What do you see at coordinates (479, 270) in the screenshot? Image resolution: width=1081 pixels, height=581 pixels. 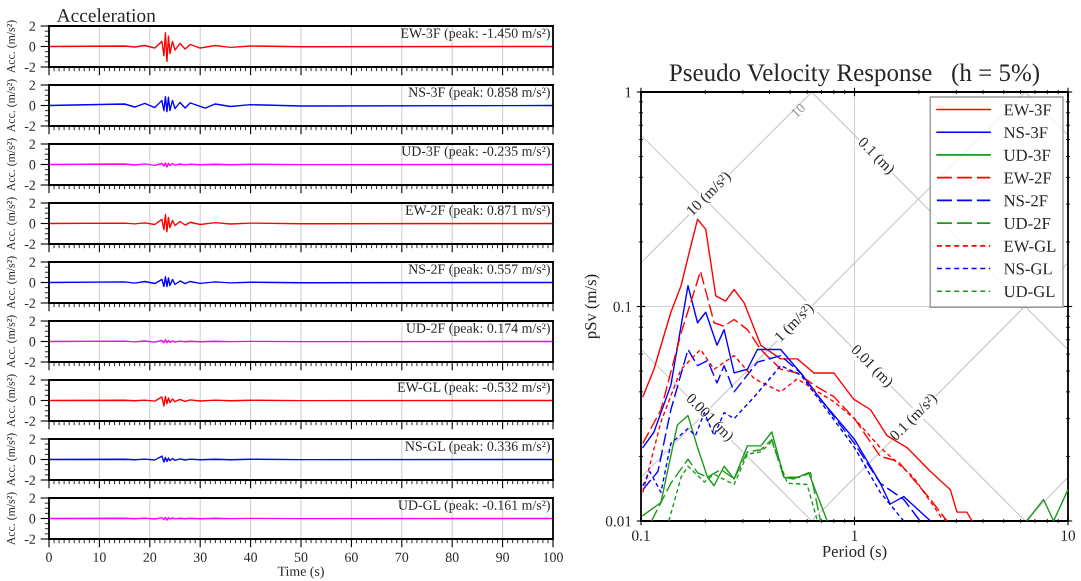 I see `annotation: NS-2F (peak: 0.557 m/s²)` at bounding box center [479, 270].